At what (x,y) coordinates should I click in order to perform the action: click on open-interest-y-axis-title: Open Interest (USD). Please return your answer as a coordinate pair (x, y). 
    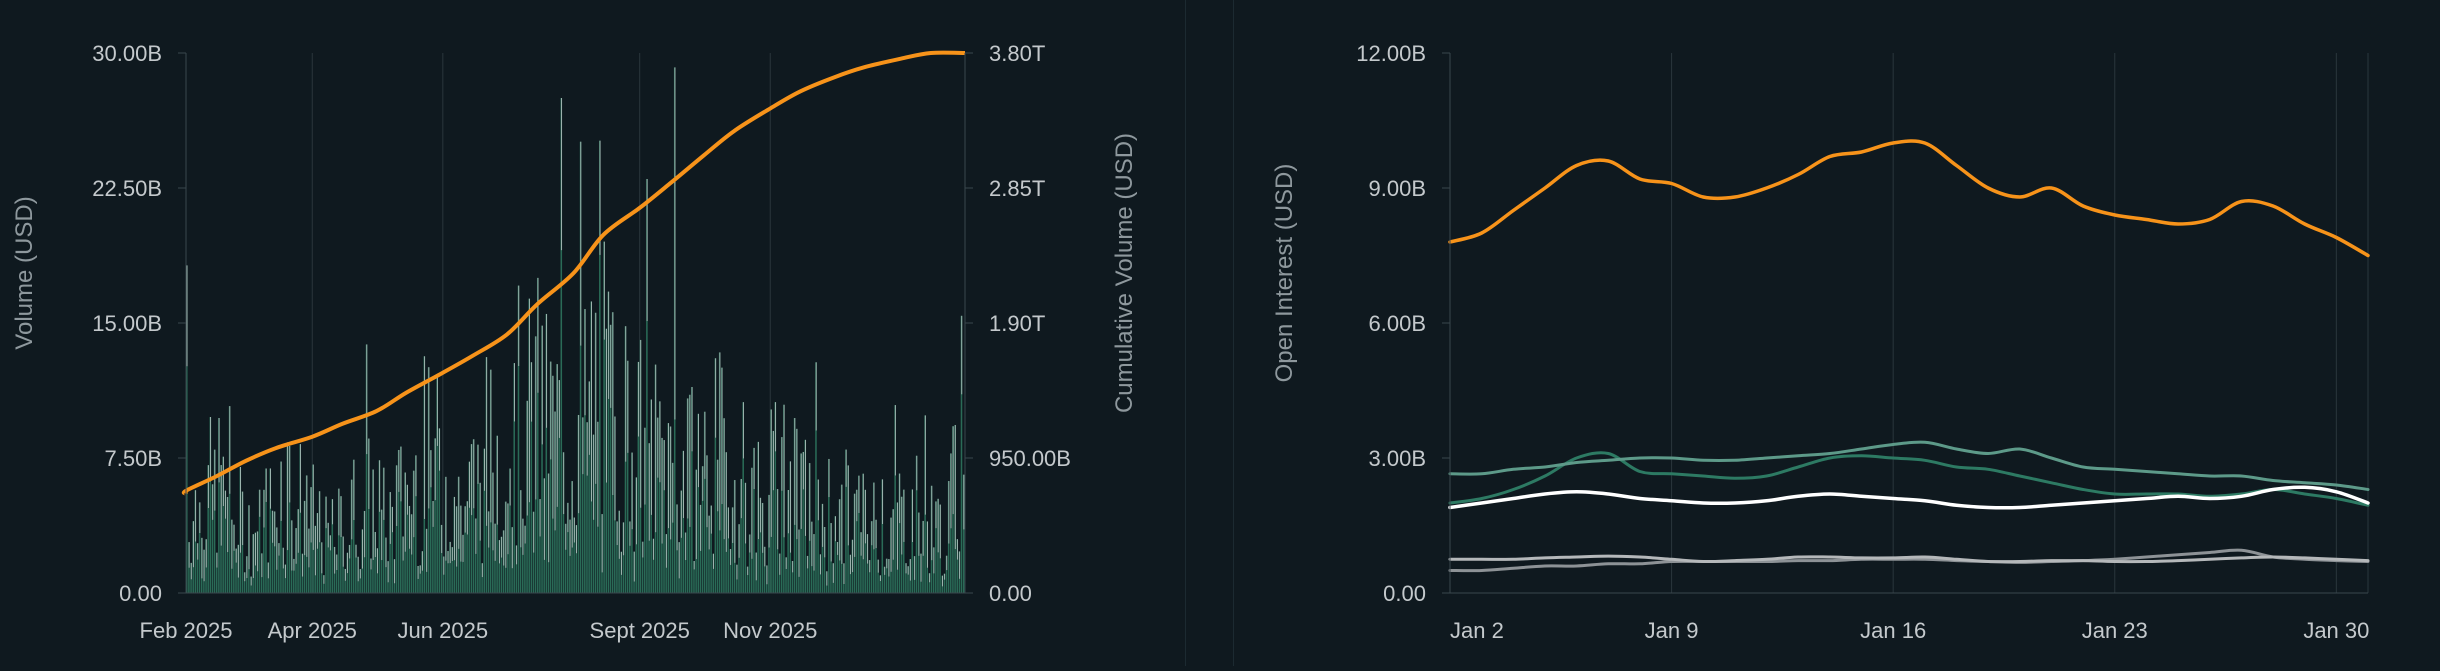
    Looking at the image, I should click on (1284, 273).